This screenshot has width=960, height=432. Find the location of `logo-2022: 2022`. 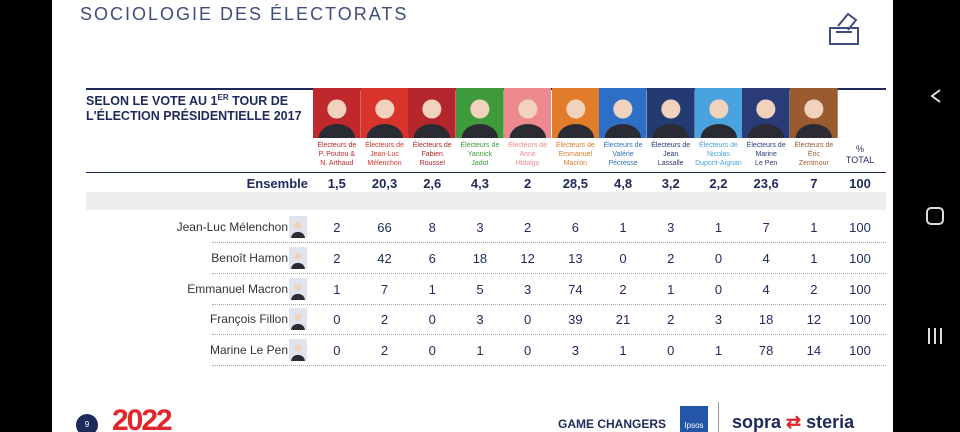

logo-2022: 2022 is located at coordinates (142, 418).